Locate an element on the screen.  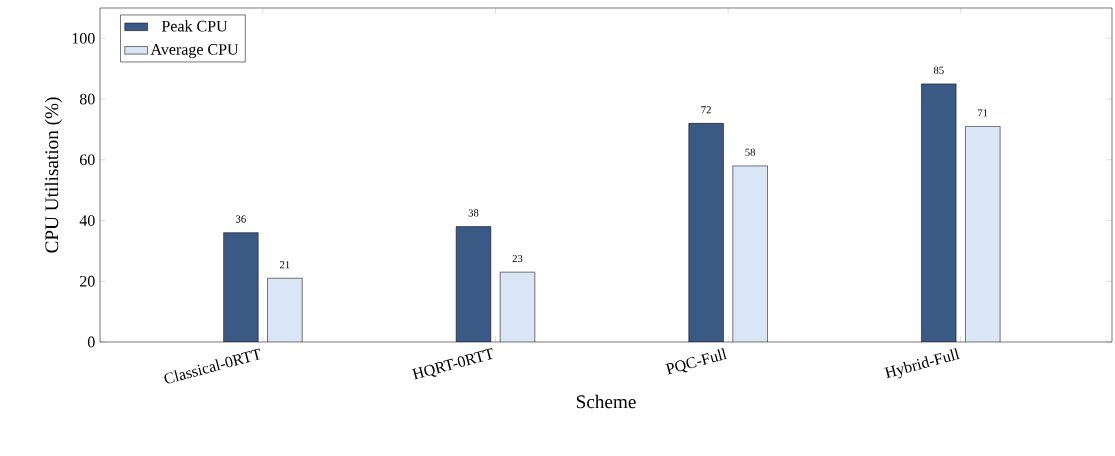
x-axis-title: Scheme is located at coordinates (606, 401).